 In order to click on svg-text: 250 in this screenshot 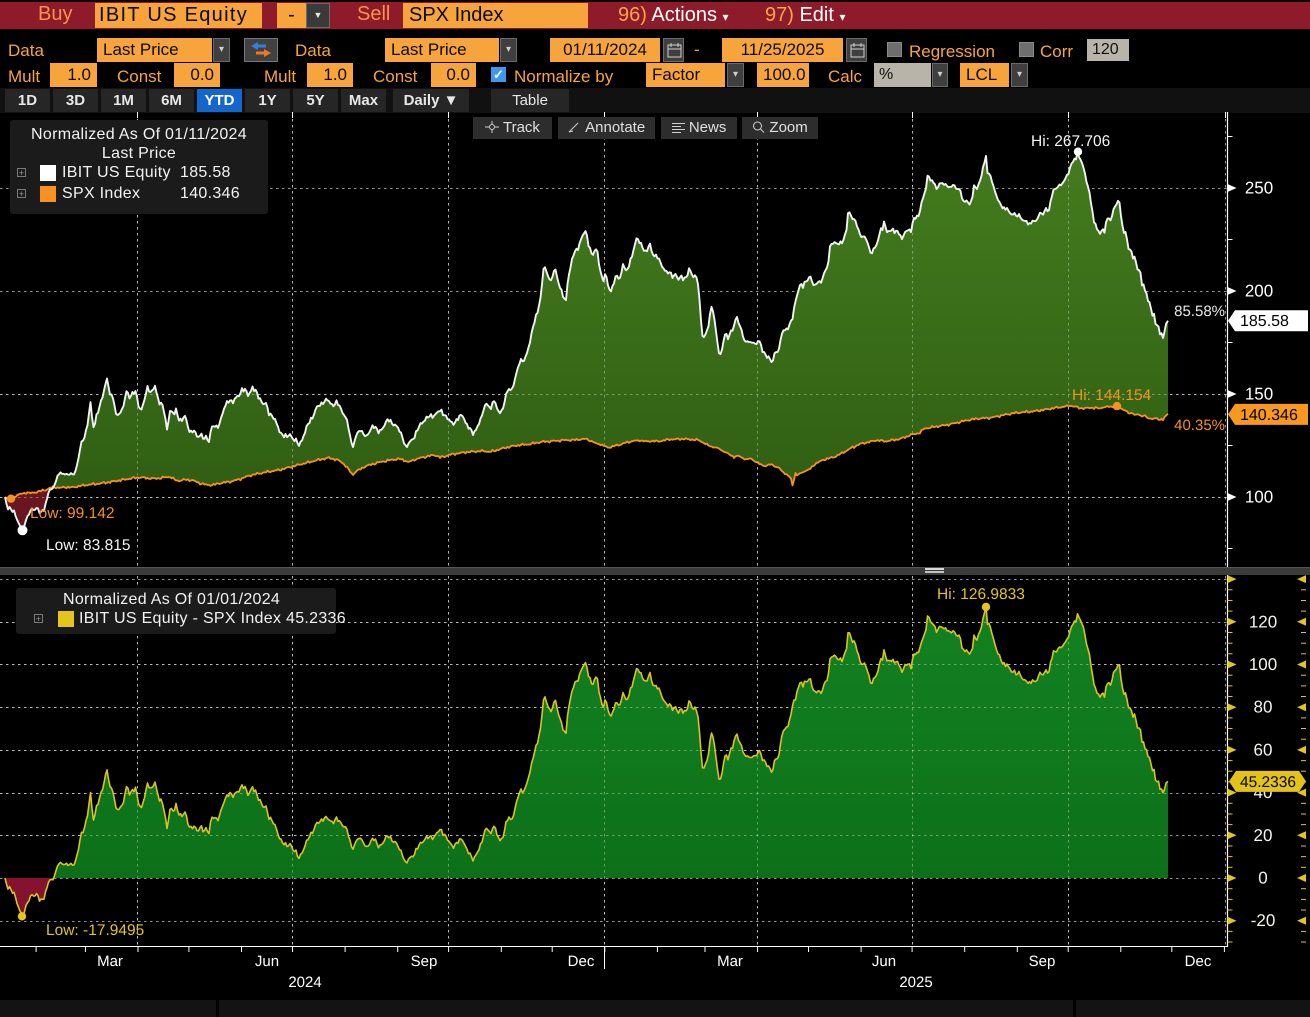, I will do `click(1259, 188)`.